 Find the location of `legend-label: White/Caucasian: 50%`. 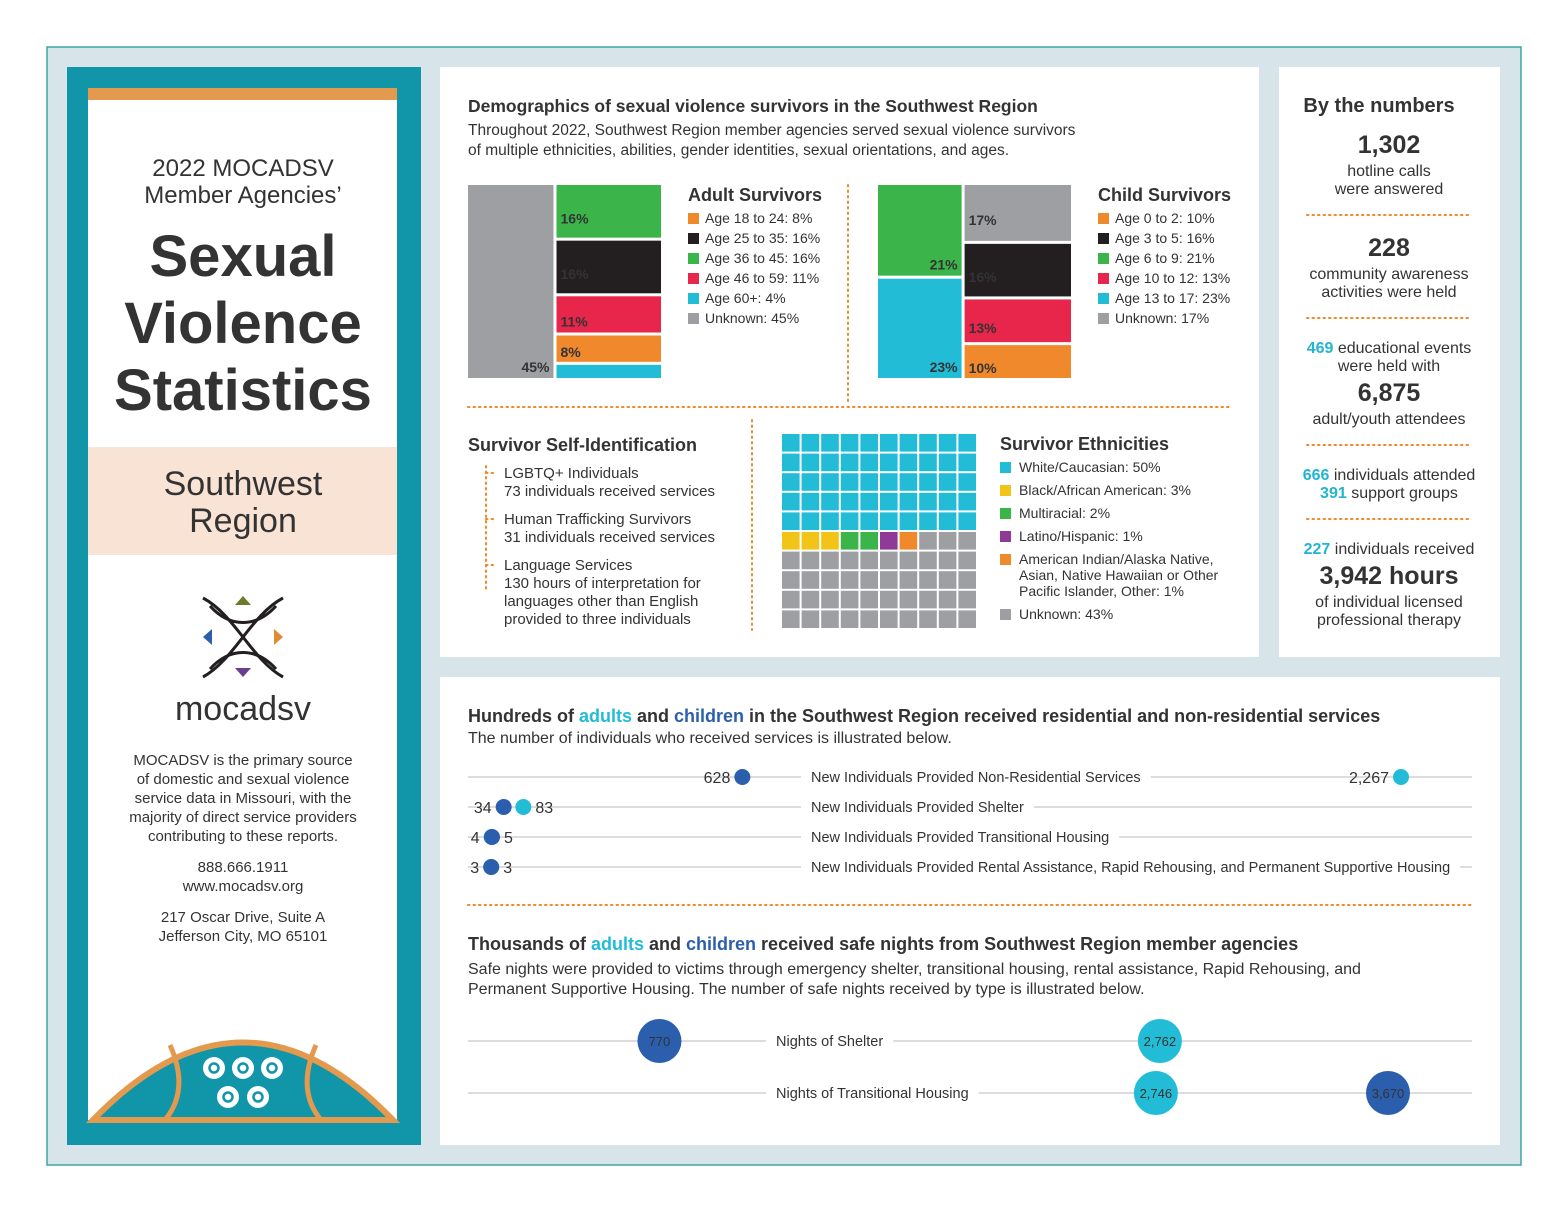

legend-label: White/Caucasian: 50% is located at coordinates (1090, 467).